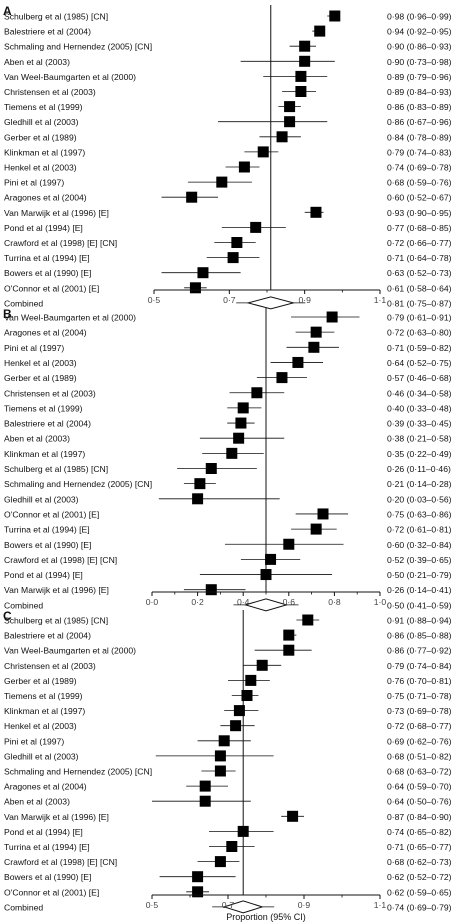 Image resolution: width=474 pixels, height=924 pixels. Describe the element at coordinates (419, 348) in the screenshot. I see `estimate-ci-text: 0·71 (0·59–0·82)` at that location.